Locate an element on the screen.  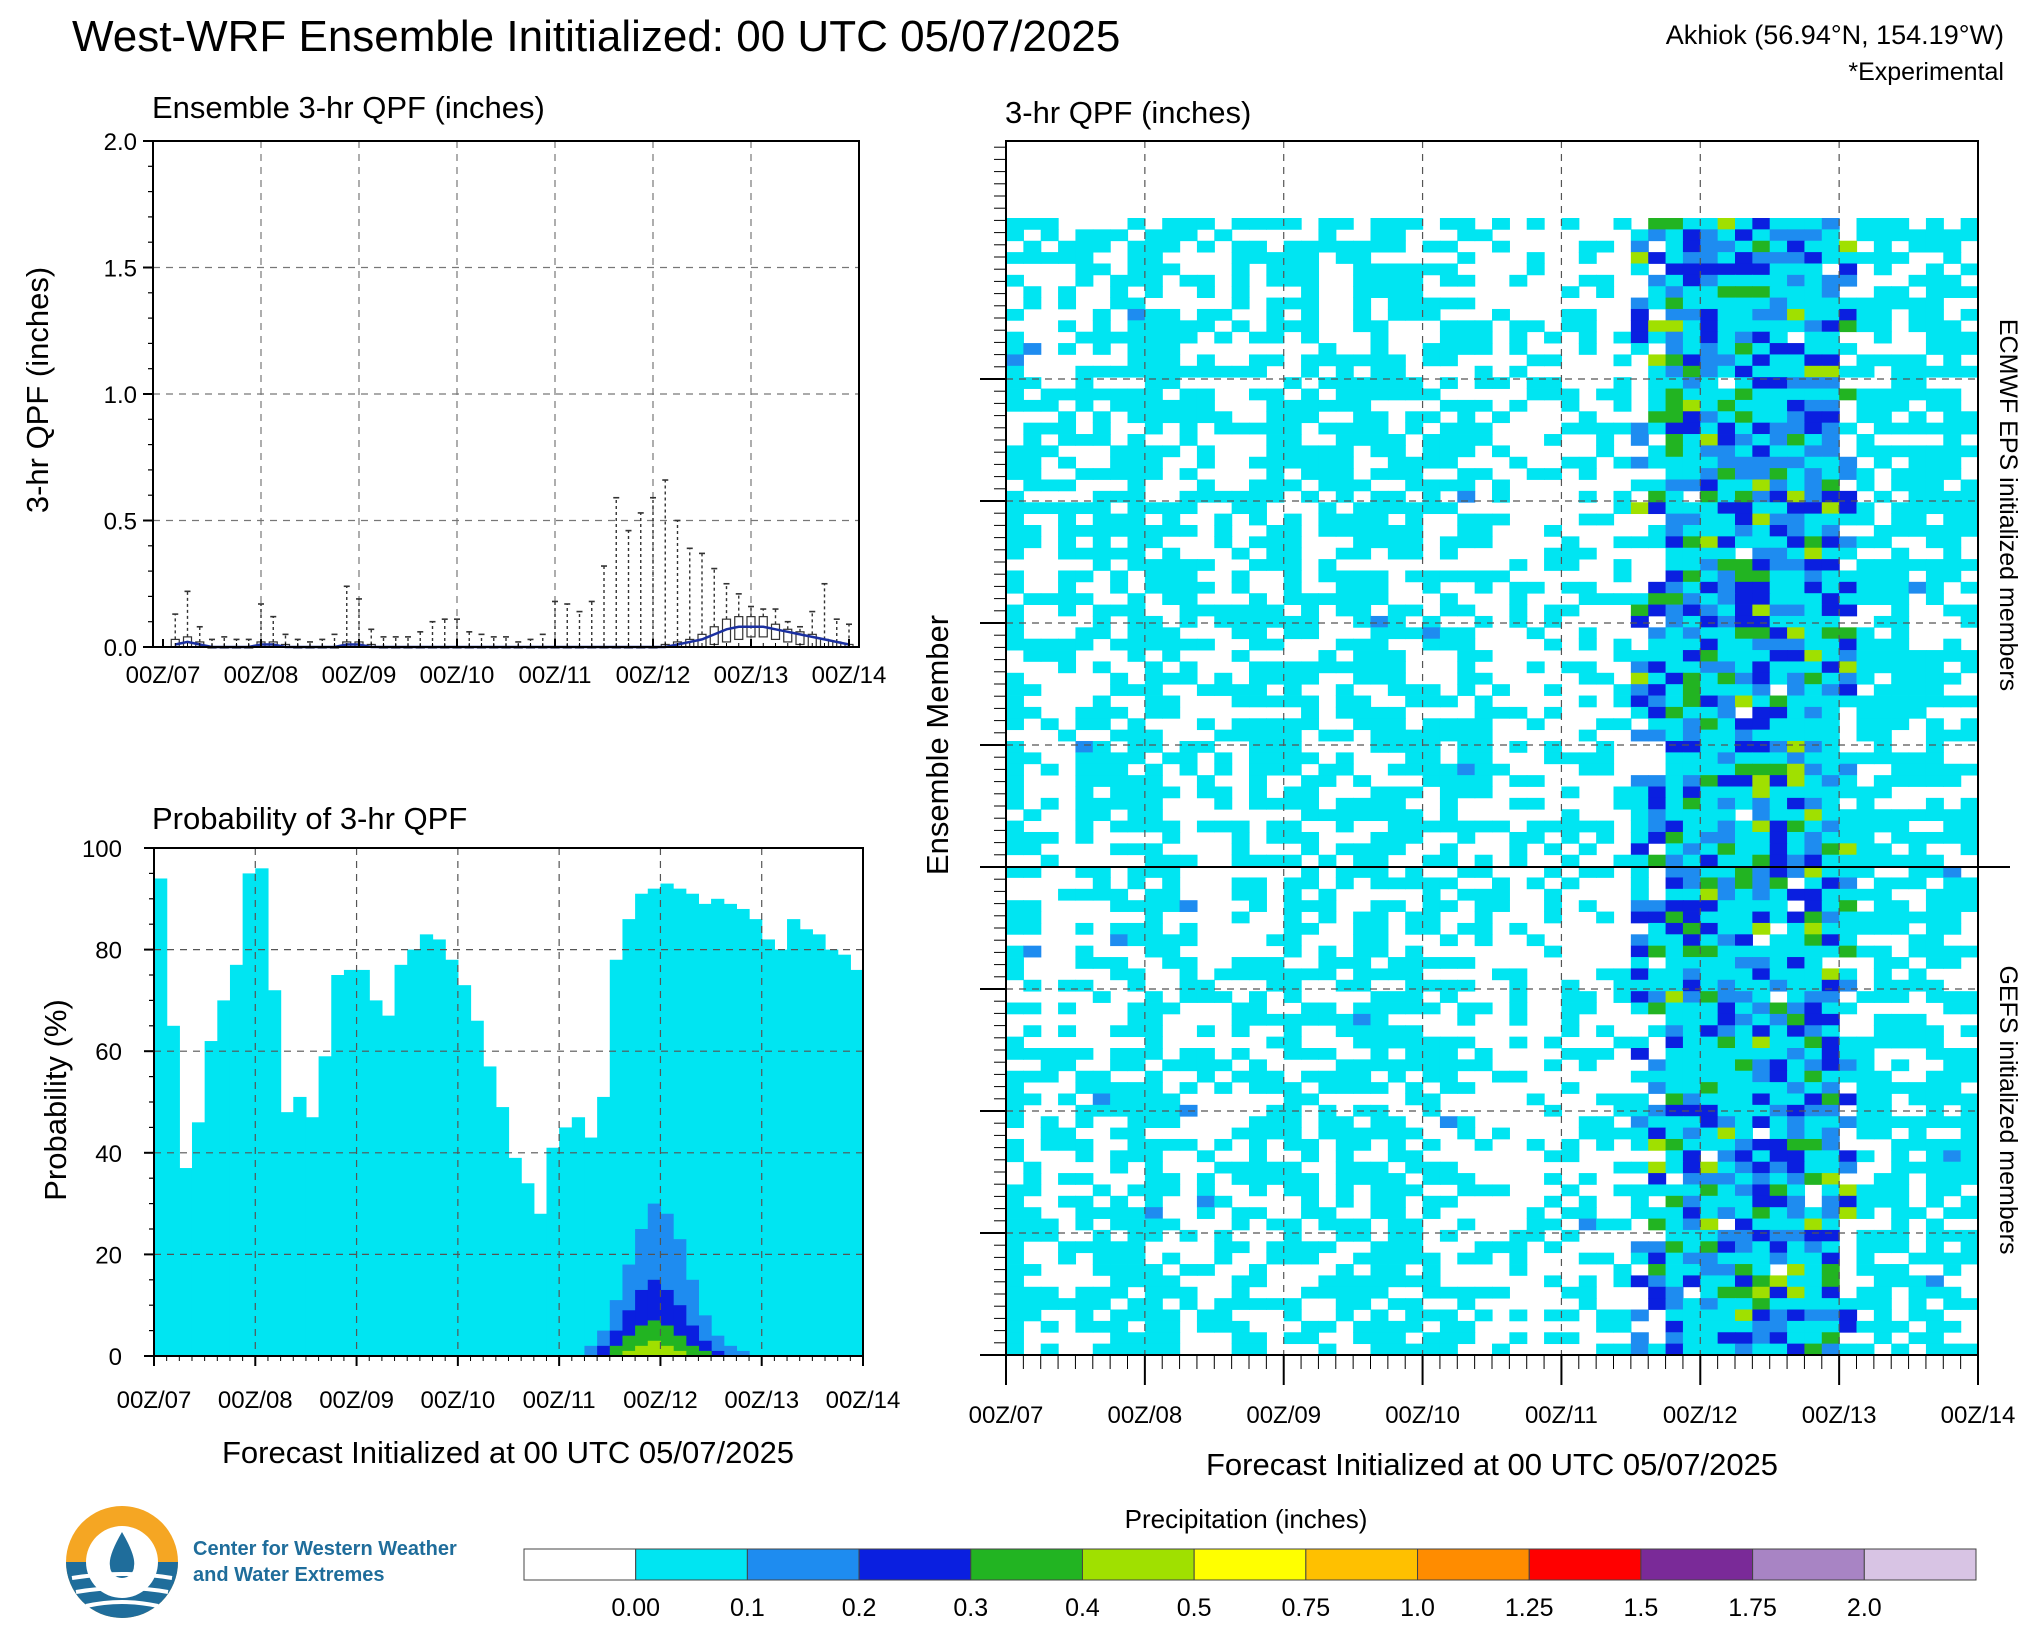
box-chart-ylabel: 3-hr QPF (inches) is located at coordinates (37, 390).